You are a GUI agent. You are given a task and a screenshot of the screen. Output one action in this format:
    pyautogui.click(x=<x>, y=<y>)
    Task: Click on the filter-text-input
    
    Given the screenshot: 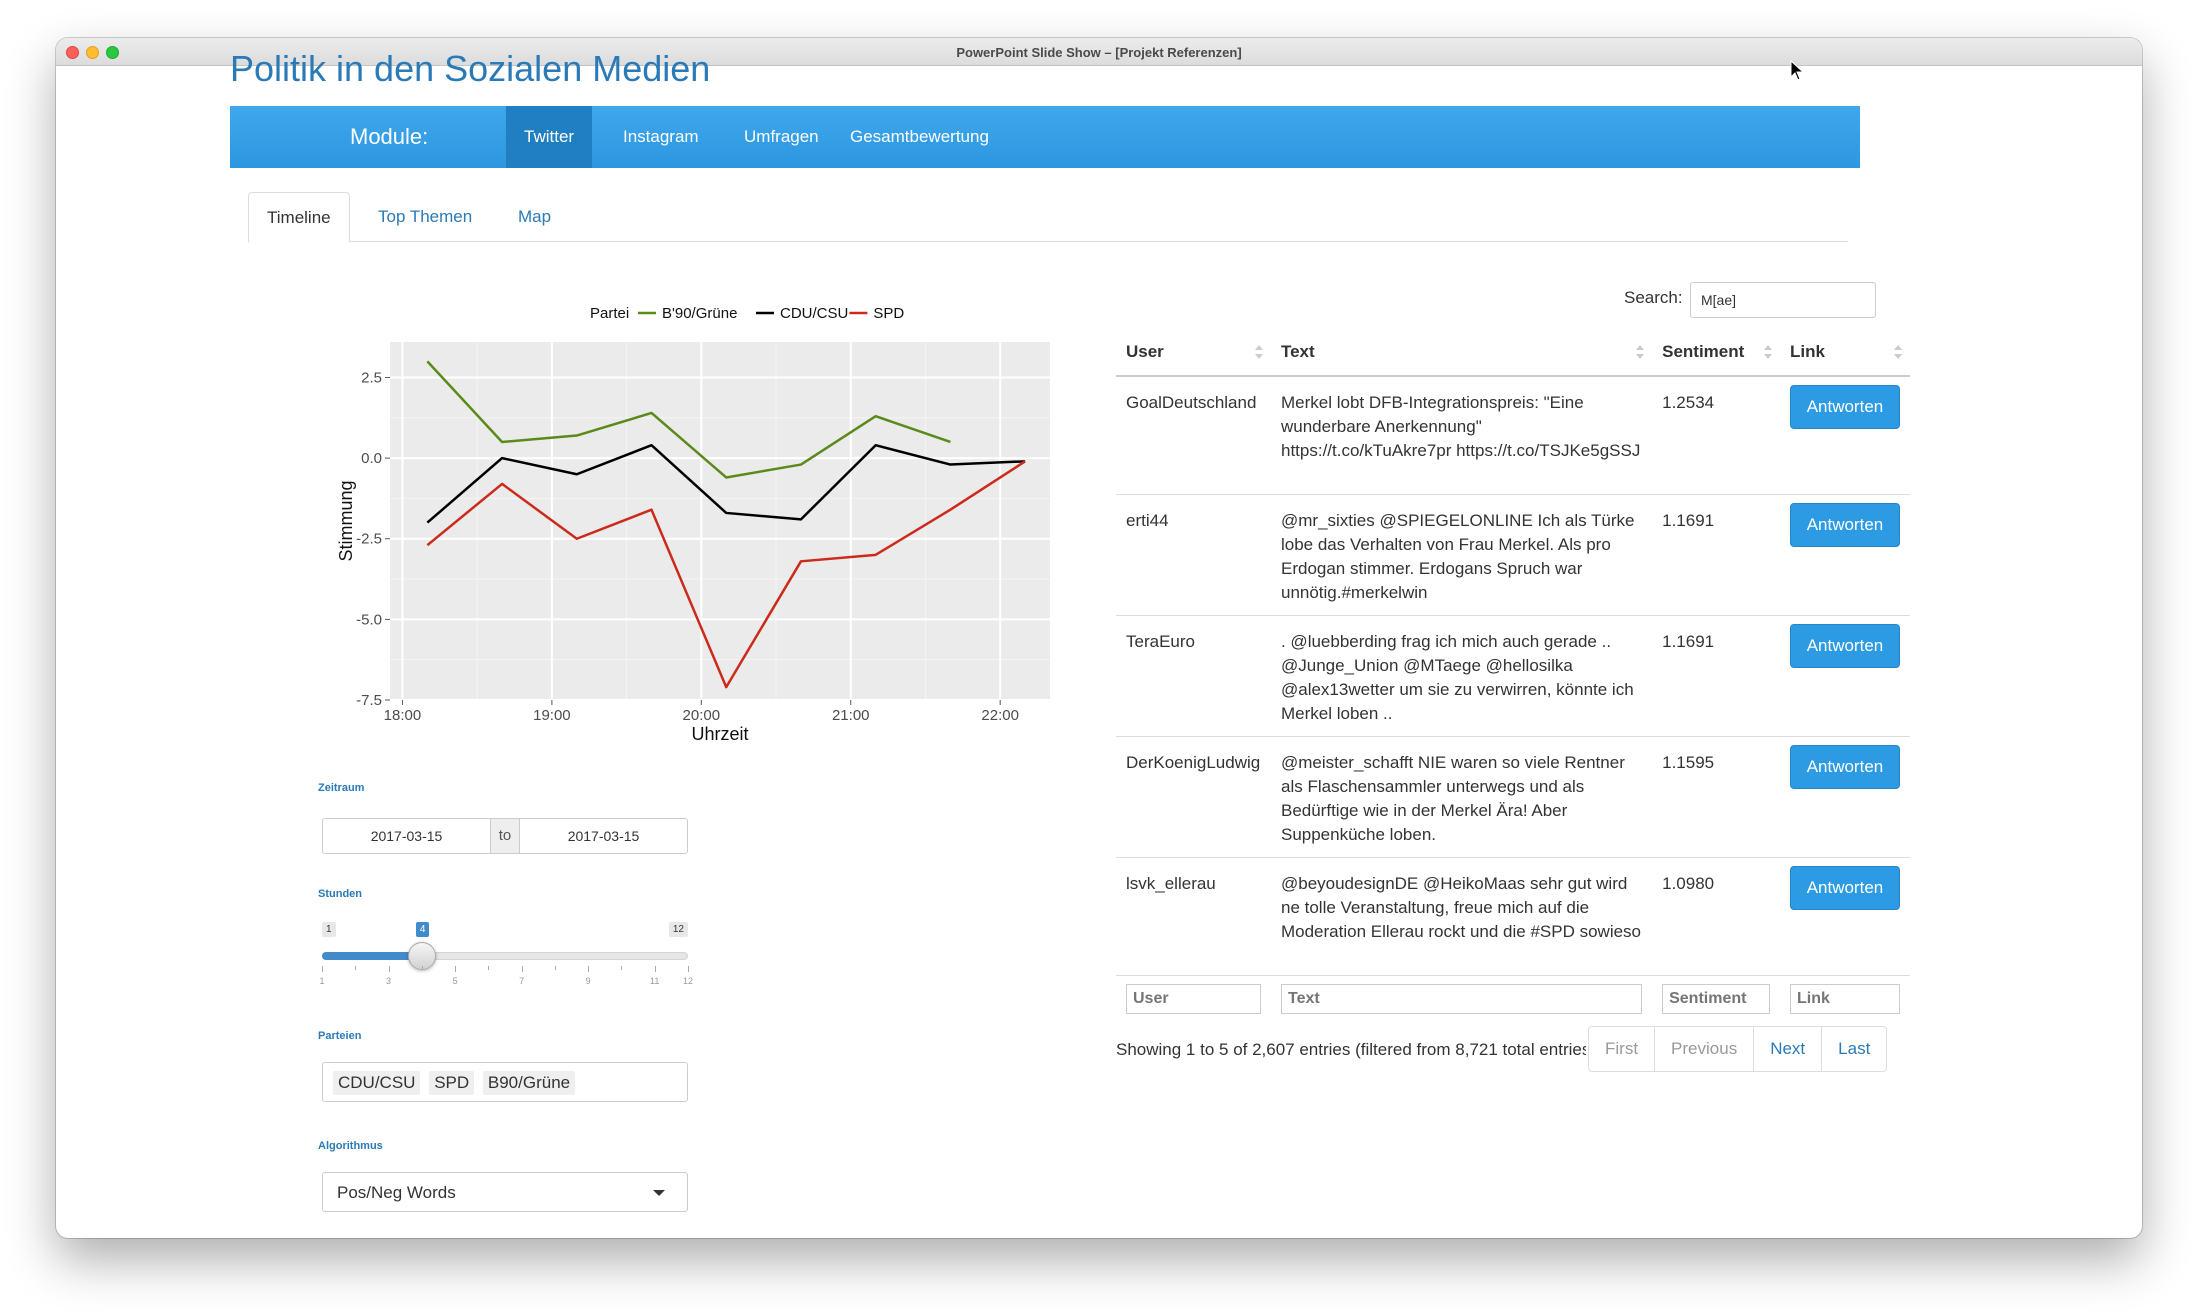 What is the action you would take?
    pyautogui.click(x=1461, y=998)
    